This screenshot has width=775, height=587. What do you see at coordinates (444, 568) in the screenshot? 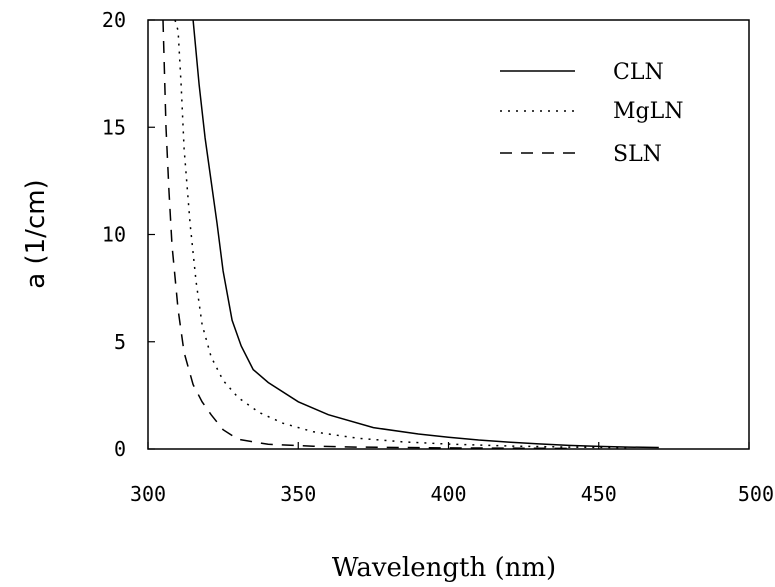
I see `x-axis-title: Wavelength (nm)` at bounding box center [444, 568].